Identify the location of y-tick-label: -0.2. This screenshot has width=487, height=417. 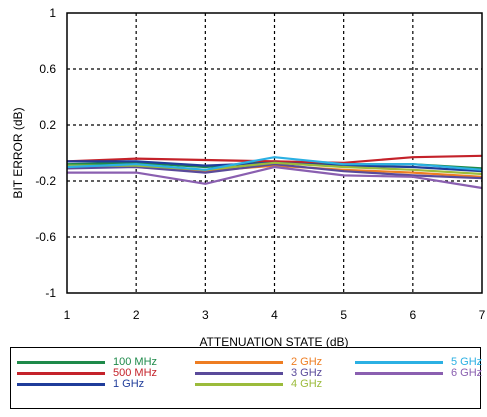
(45, 181).